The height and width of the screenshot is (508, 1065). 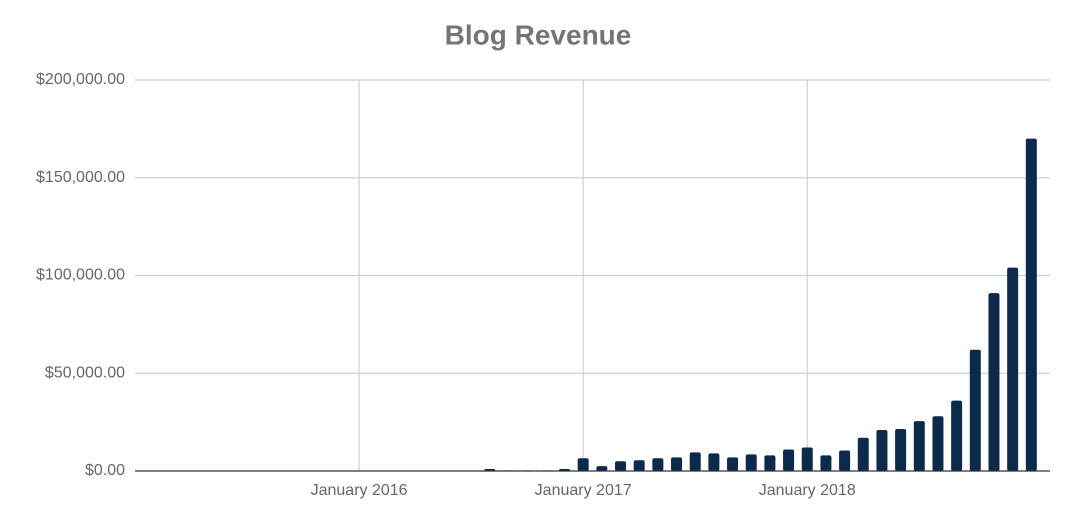 I want to click on y-tick-label: $100,000.00, so click(x=80, y=275).